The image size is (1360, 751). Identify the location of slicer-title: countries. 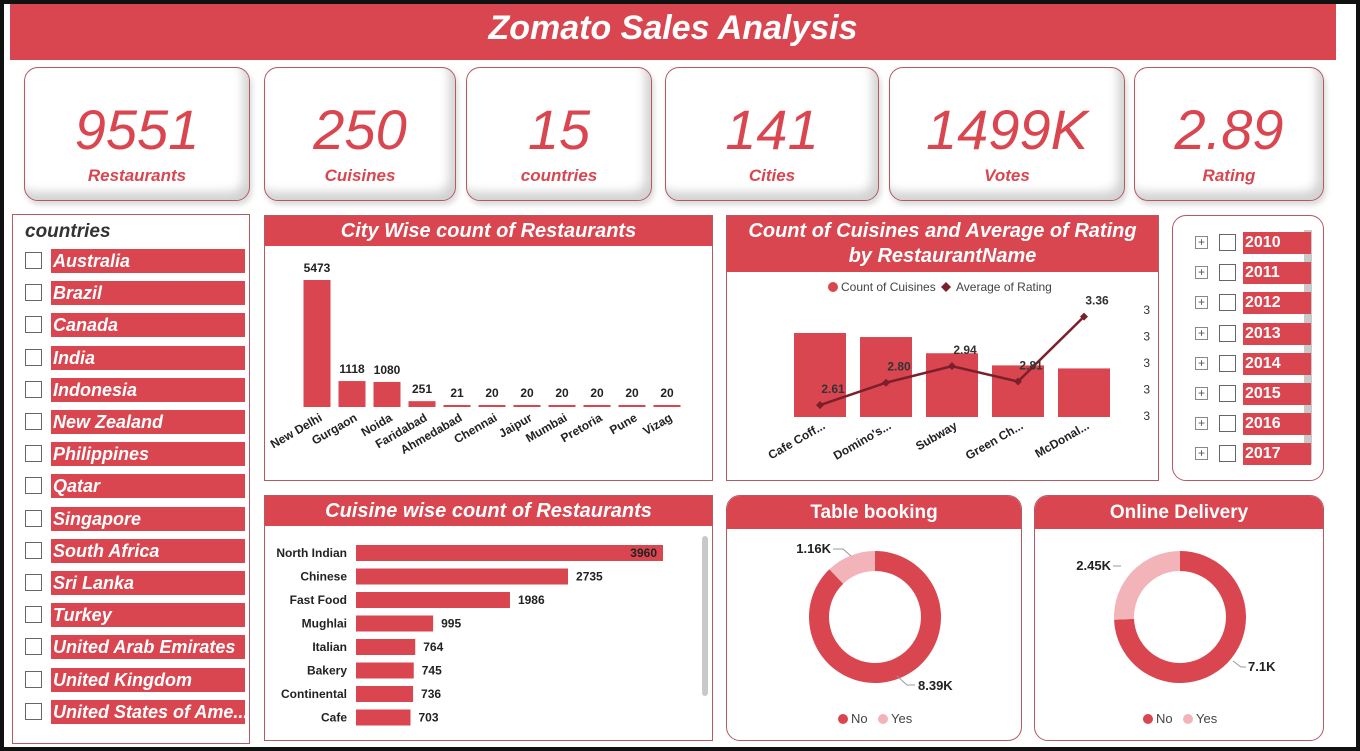
(68, 231).